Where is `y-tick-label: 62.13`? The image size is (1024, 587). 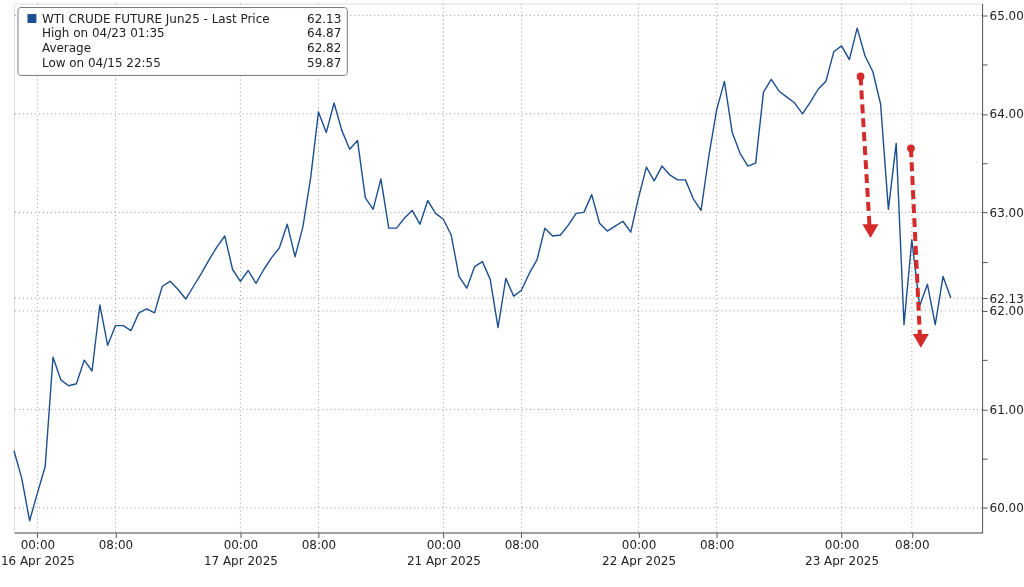 y-tick-label: 62.13 is located at coordinates (1006, 298).